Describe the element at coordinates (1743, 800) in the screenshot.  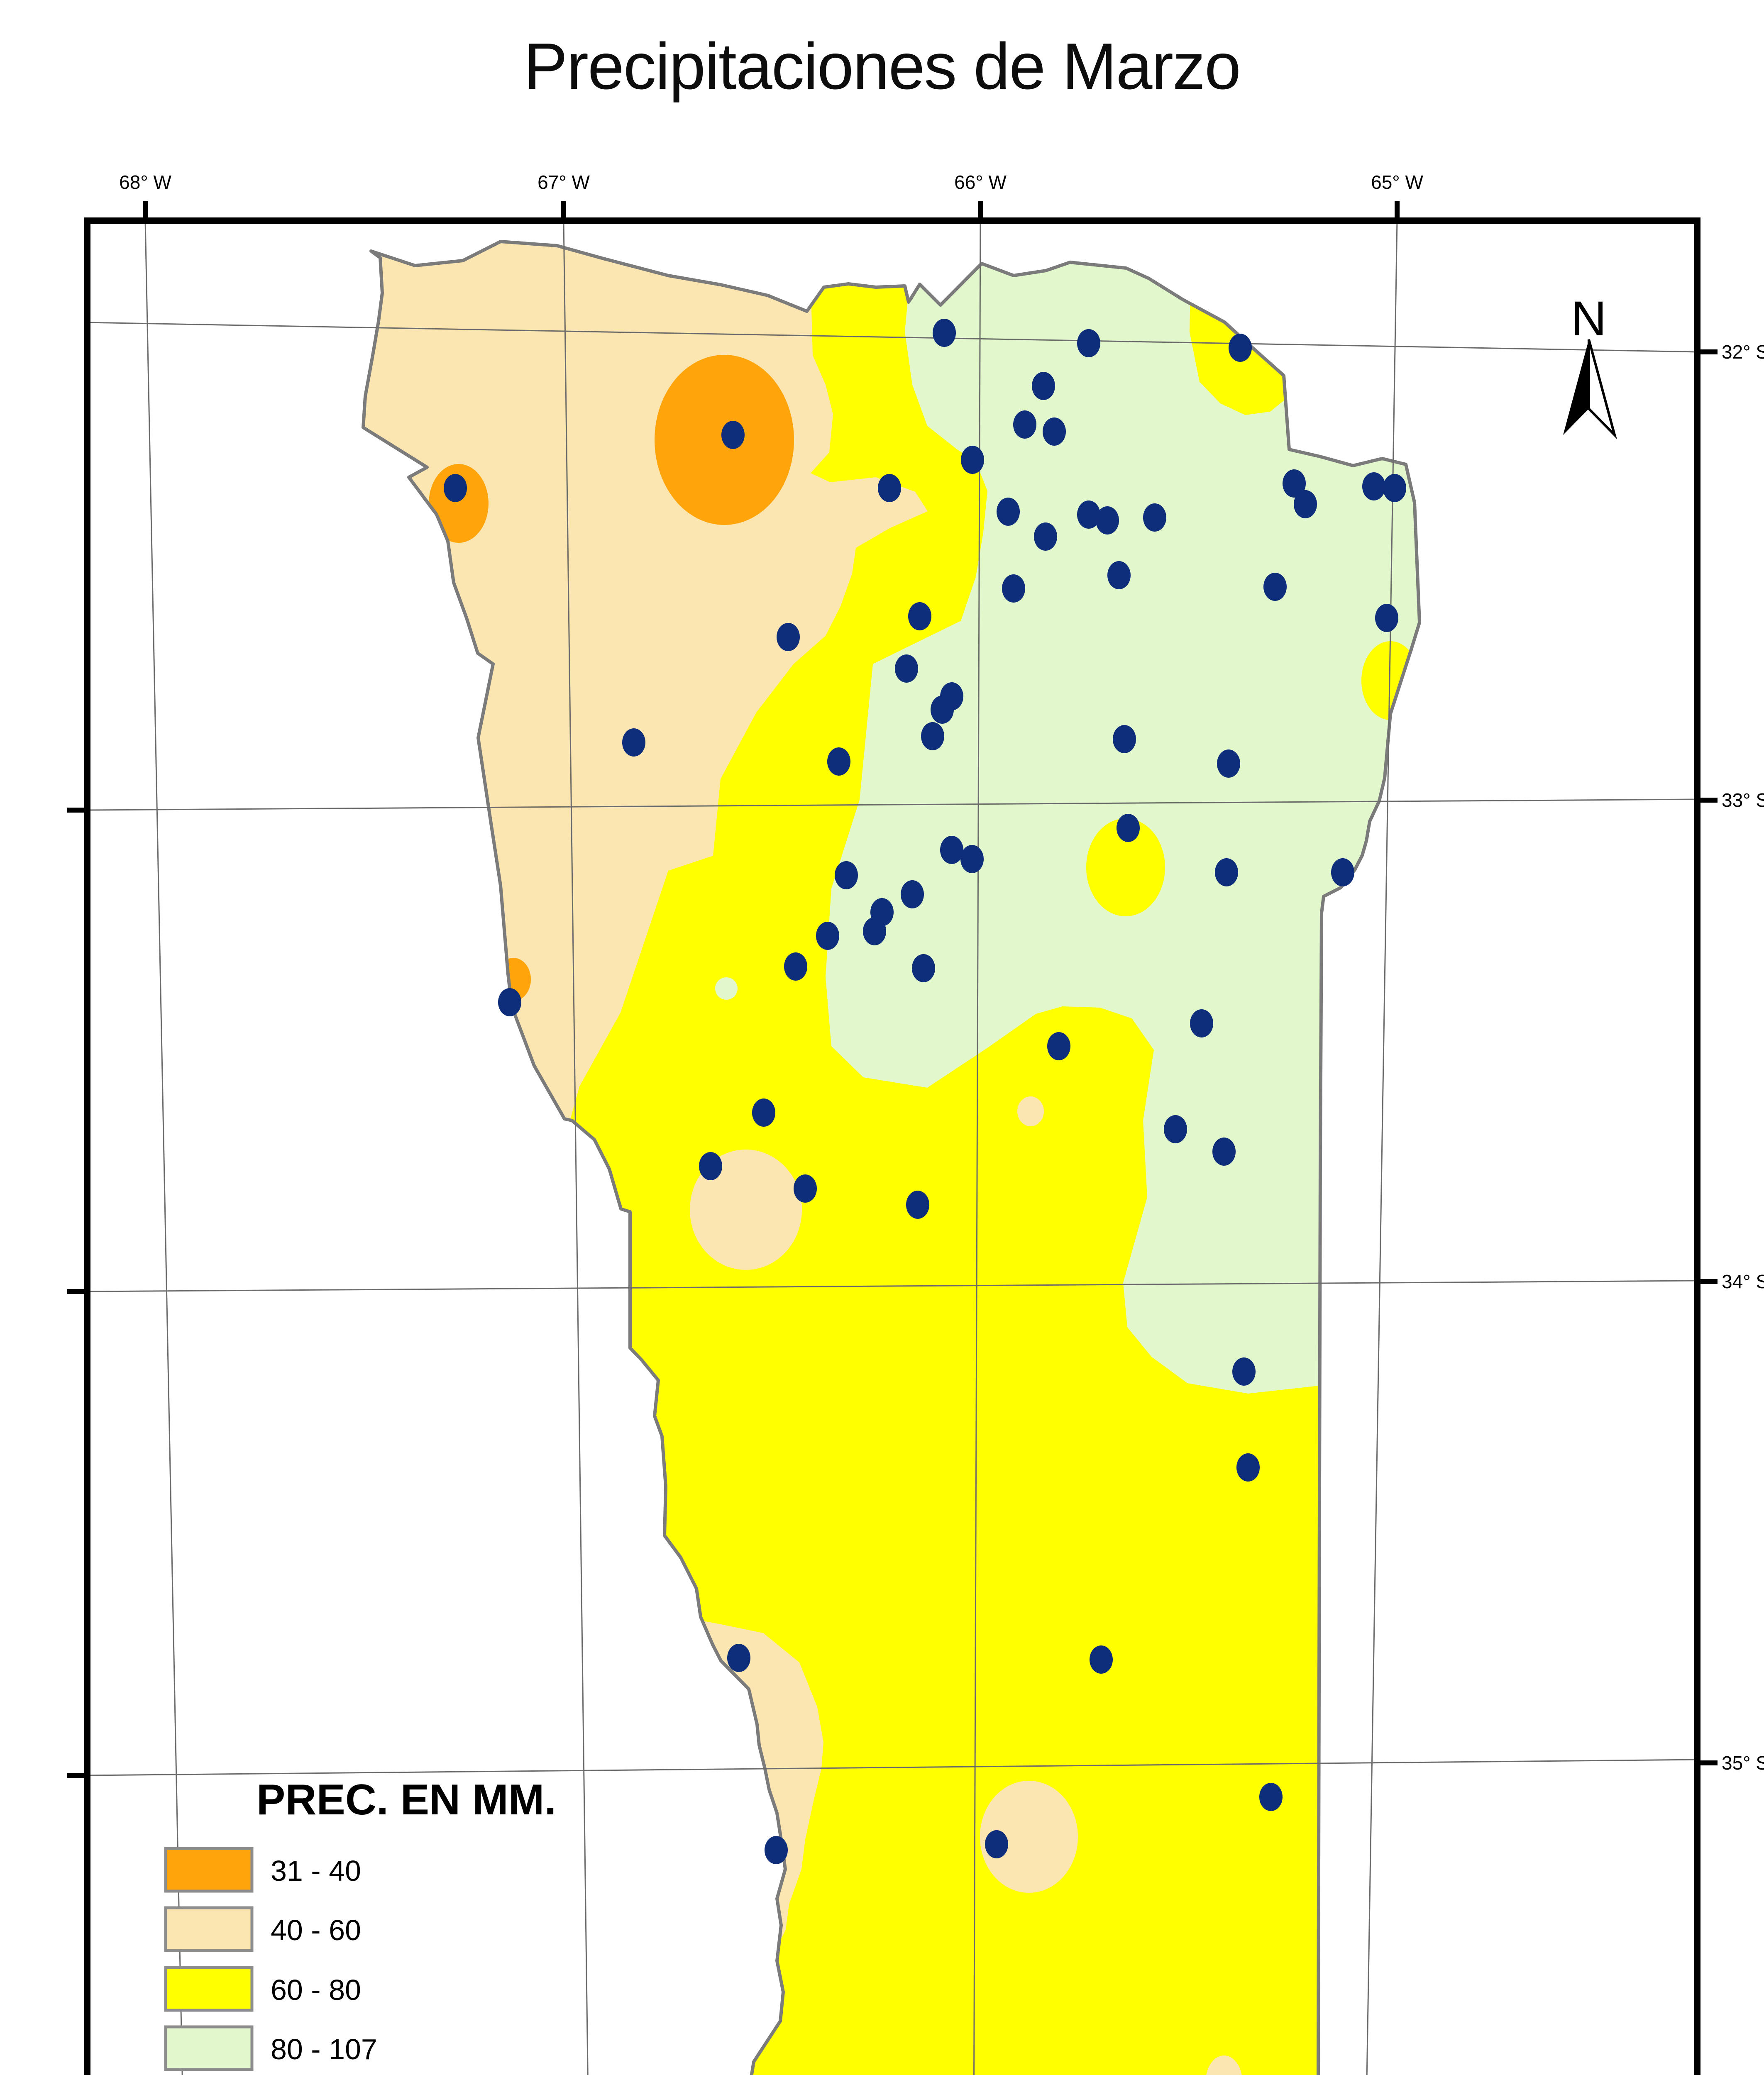
I see `lat-label-33s: 33° S` at that location.